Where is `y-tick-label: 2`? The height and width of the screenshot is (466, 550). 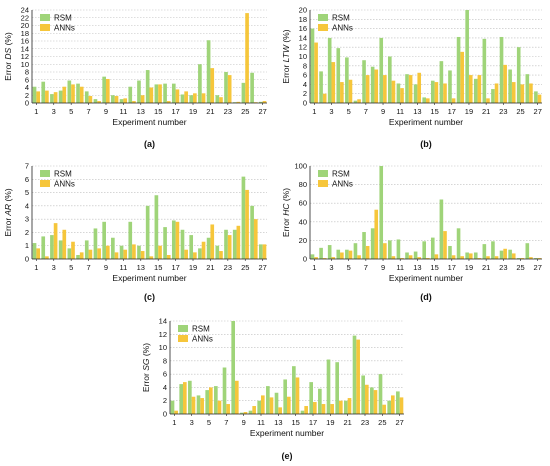
y-tick-label: 2 is located at coordinates (27, 232).